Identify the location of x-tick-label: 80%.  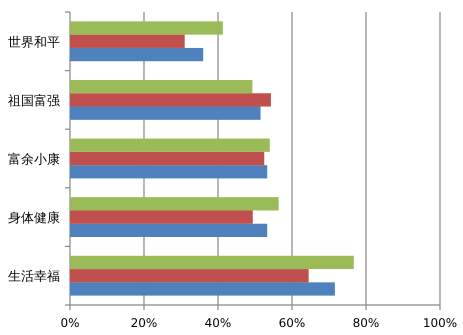
(366, 323).